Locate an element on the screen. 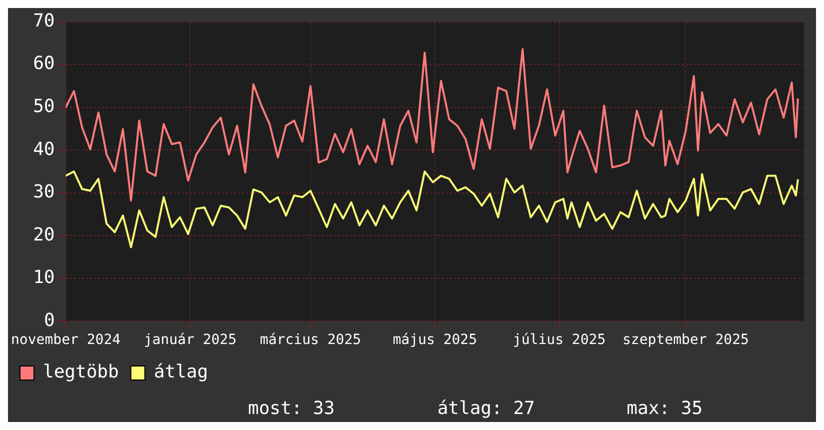 Image resolution: width=824 pixels, height=430 pixels. text: max: 35 is located at coordinates (664, 408).